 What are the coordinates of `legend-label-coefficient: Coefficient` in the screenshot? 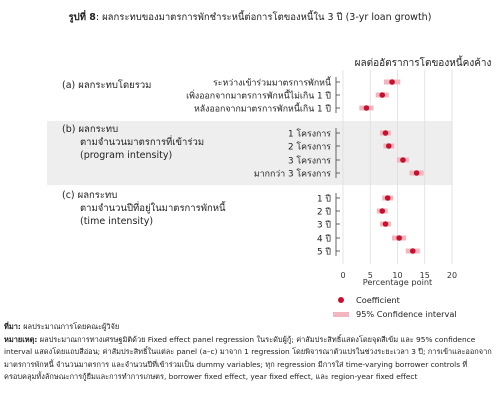 It's located at (378, 300).